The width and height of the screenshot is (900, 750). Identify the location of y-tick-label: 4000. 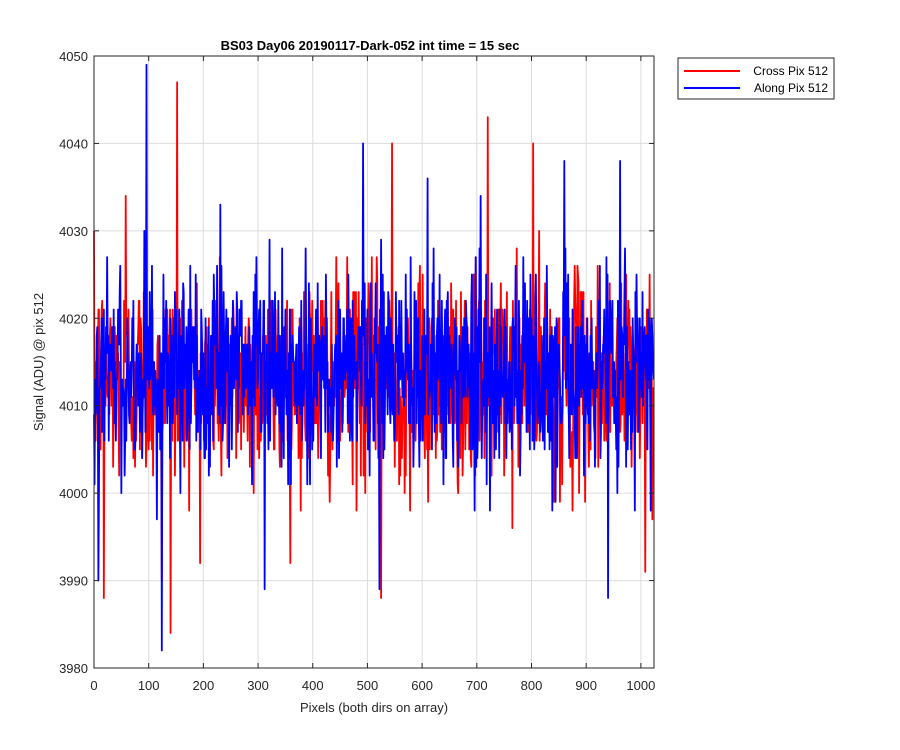
(73, 493).